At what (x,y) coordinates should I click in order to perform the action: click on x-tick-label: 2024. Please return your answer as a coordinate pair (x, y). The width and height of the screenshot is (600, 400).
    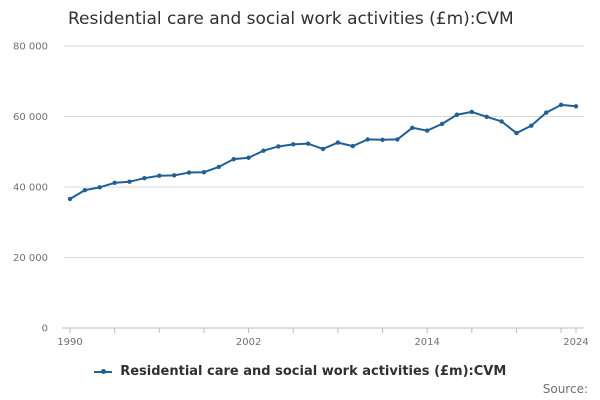
    Looking at the image, I should click on (575, 342).